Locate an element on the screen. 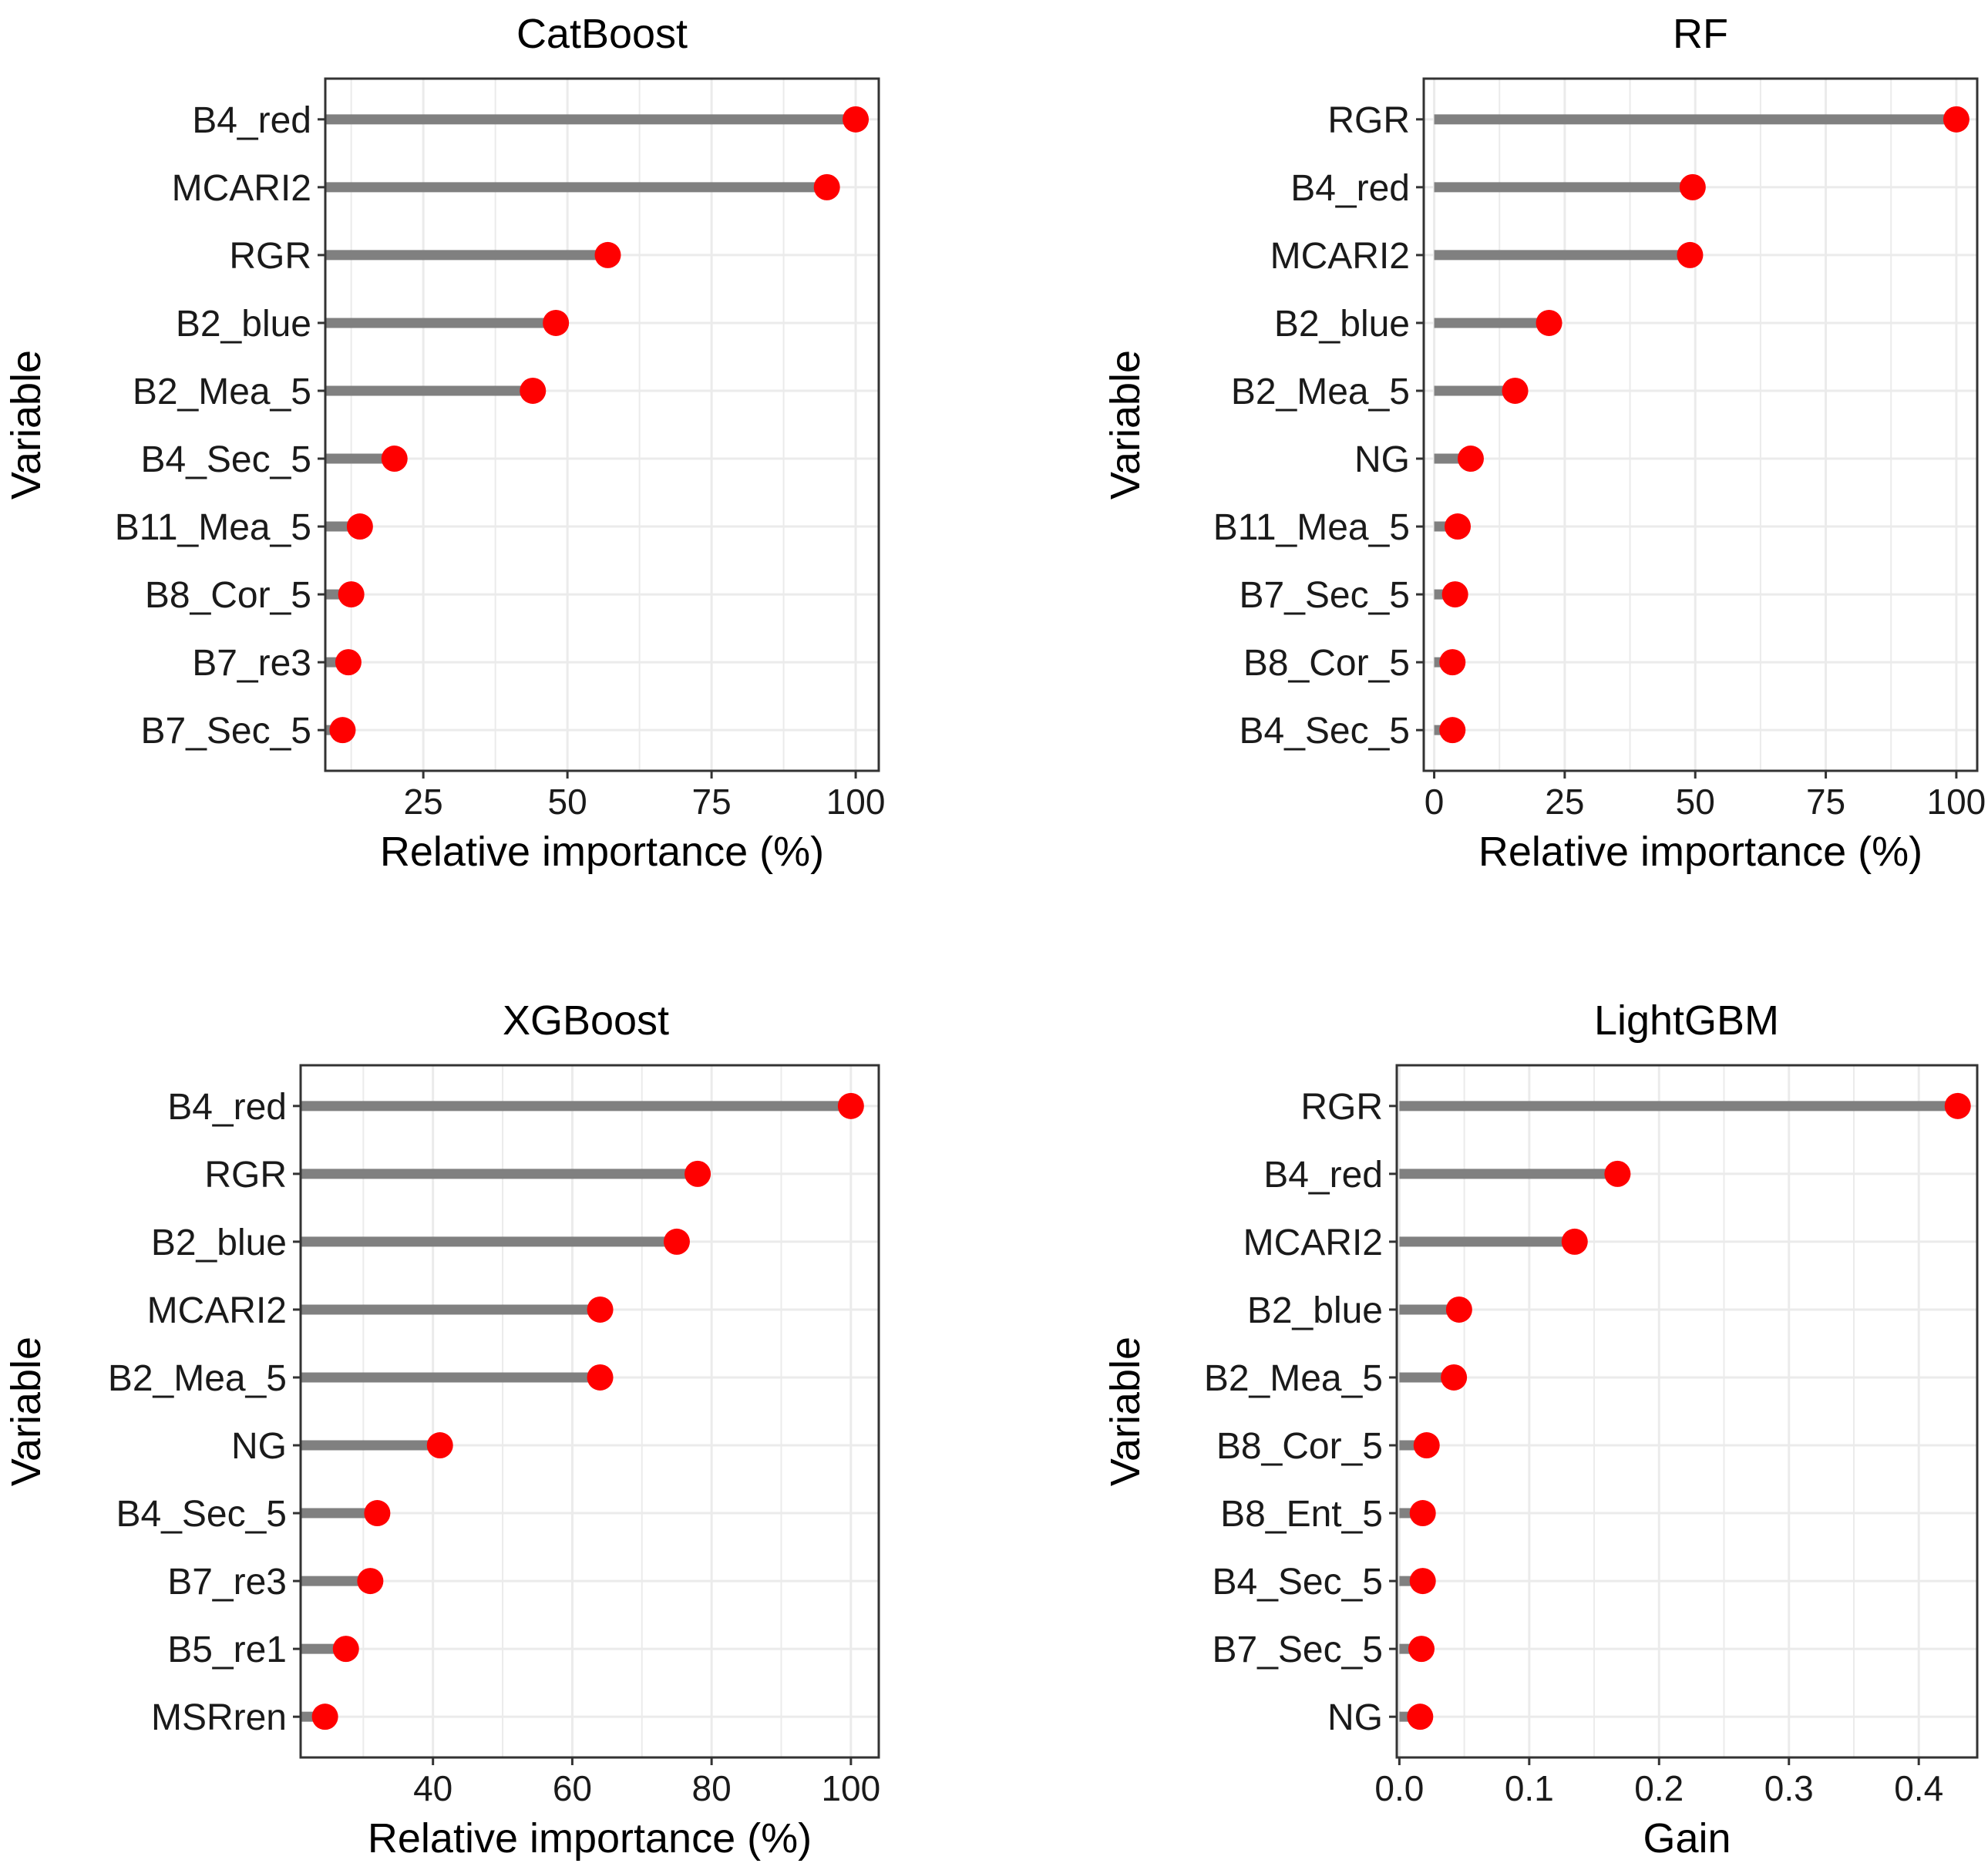 The height and width of the screenshot is (1870, 1988). x-tick-label: 0 is located at coordinates (1435, 802).